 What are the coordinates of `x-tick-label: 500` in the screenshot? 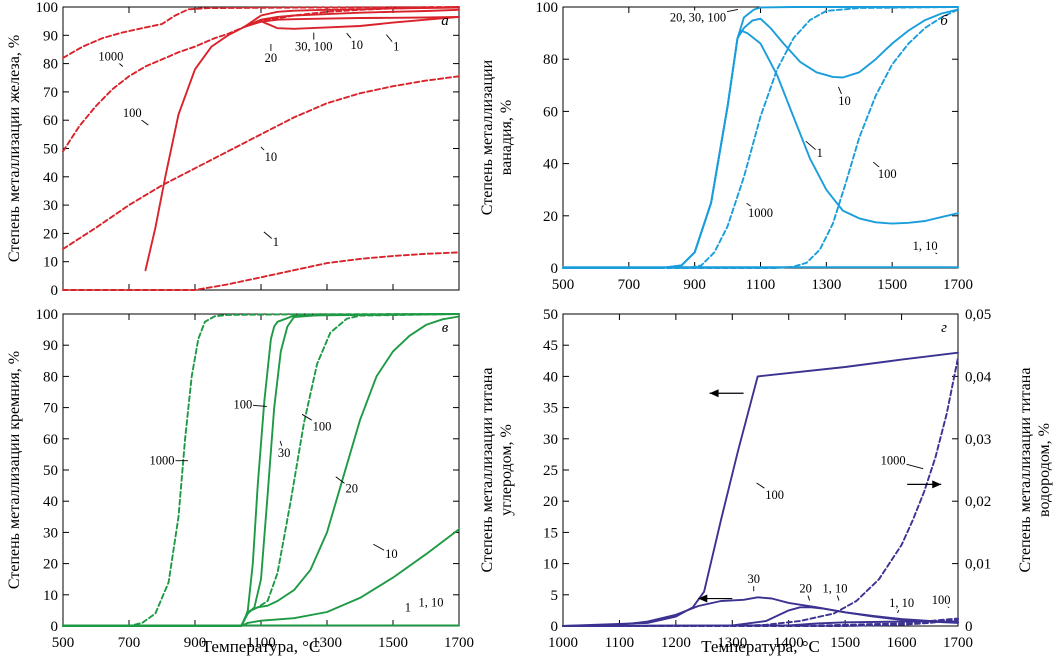 It's located at (63, 643).